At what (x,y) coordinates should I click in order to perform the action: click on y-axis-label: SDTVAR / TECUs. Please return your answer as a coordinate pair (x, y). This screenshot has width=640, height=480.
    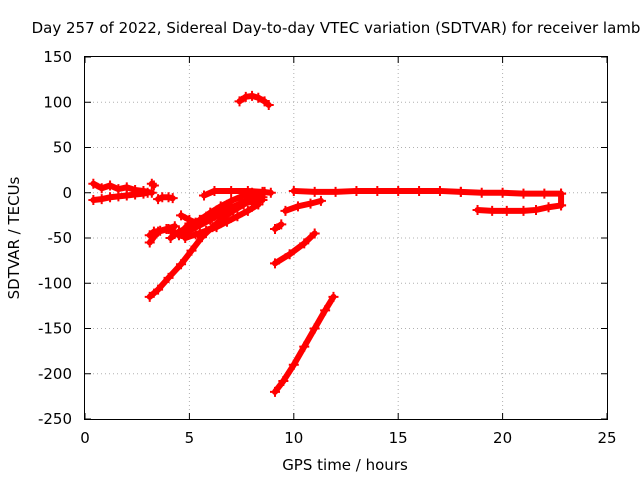
    Looking at the image, I should click on (14, 237).